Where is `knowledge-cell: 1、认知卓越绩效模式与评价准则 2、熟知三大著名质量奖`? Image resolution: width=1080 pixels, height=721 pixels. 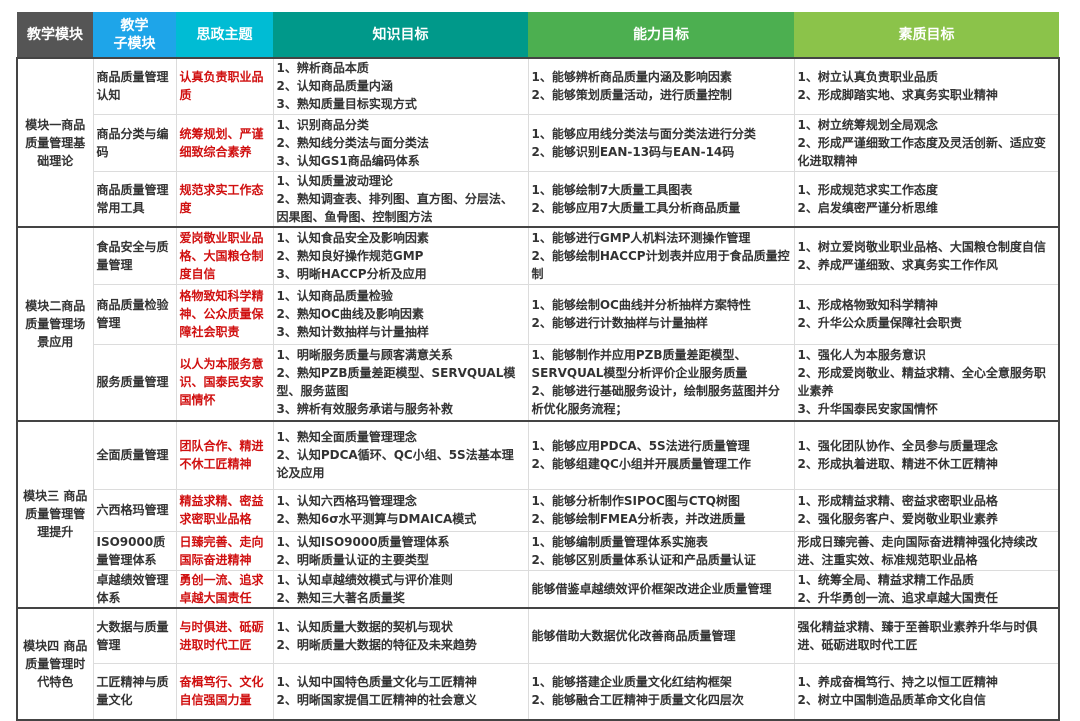 knowledge-cell: 1、认知卓越绩效模式与评价准则 2、熟知三大著名质量奖 is located at coordinates (400, 589).